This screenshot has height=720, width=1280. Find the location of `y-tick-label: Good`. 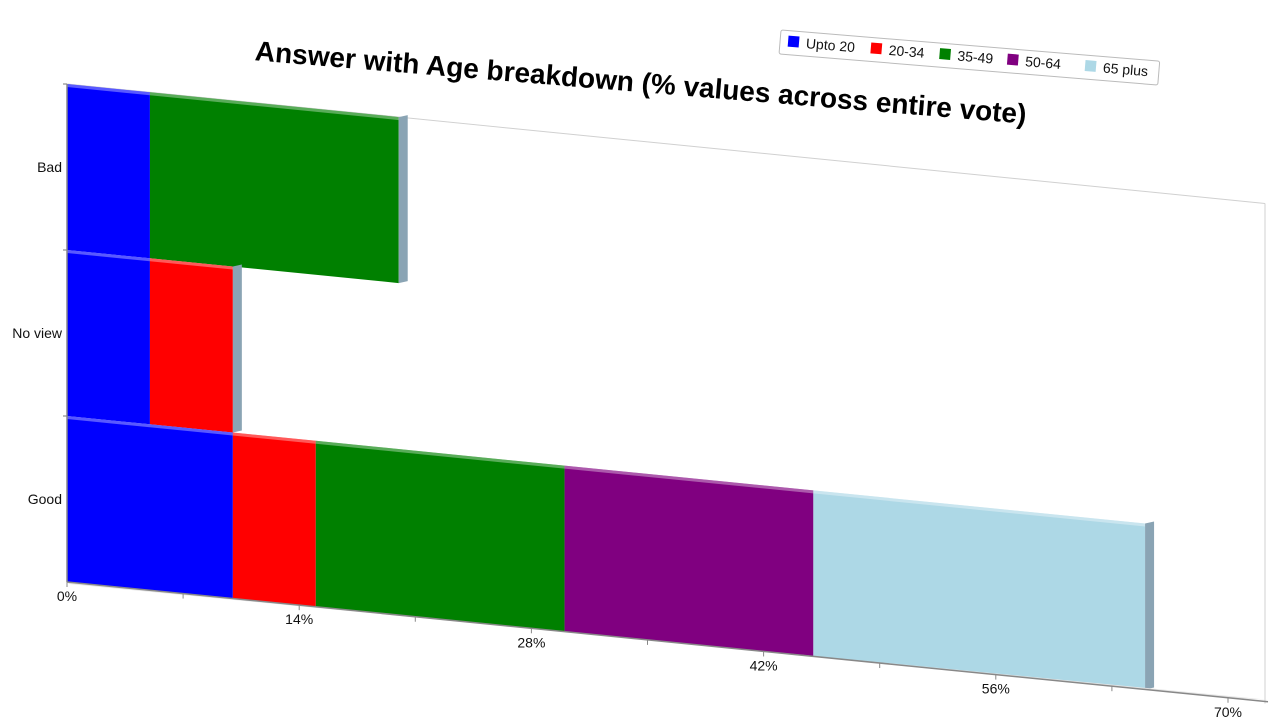

y-tick-label: Good is located at coordinates (45, 499).